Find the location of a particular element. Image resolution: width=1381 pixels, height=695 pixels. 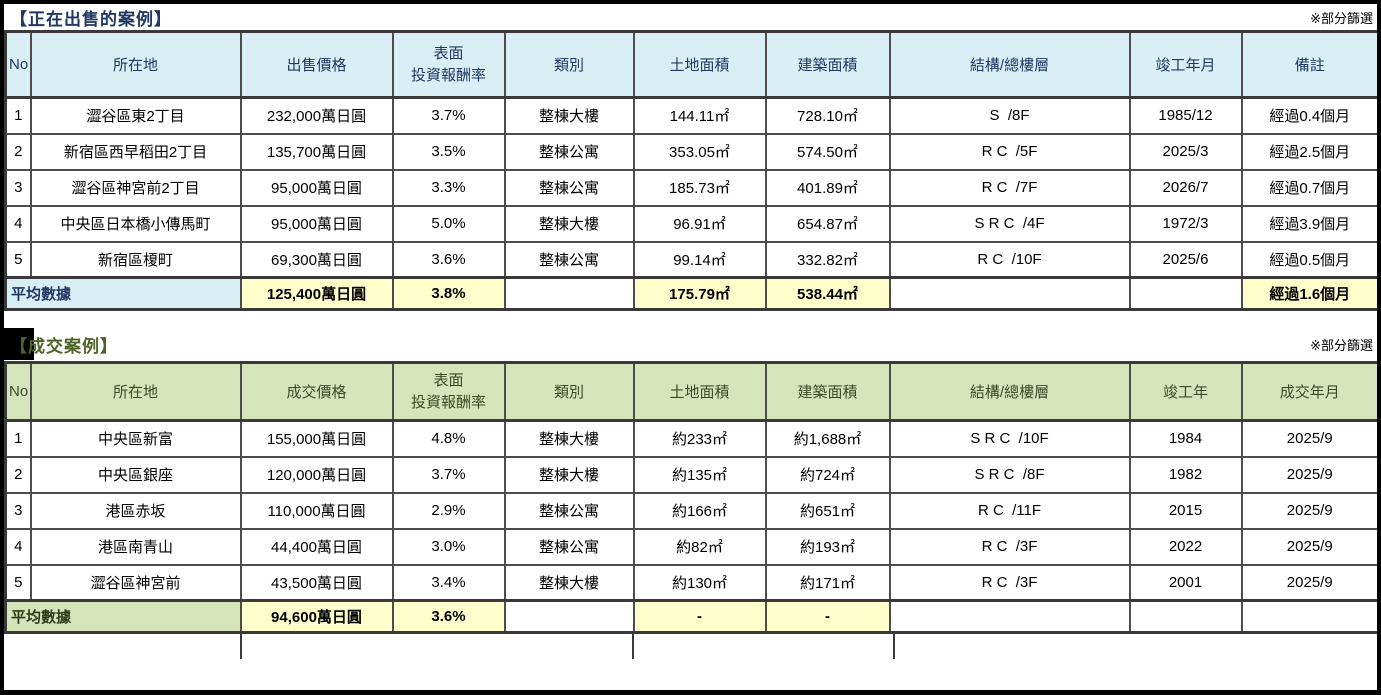

cell-location: 港區赤坂 is located at coordinates (135, 510).